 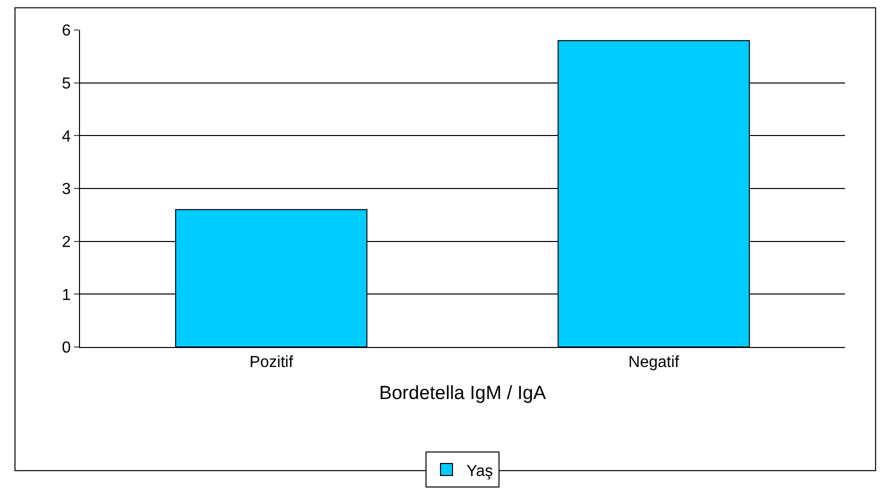 What do you see at coordinates (66, 189) in the screenshot?
I see `y-tick-label: 3` at bounding box center [66, 189].